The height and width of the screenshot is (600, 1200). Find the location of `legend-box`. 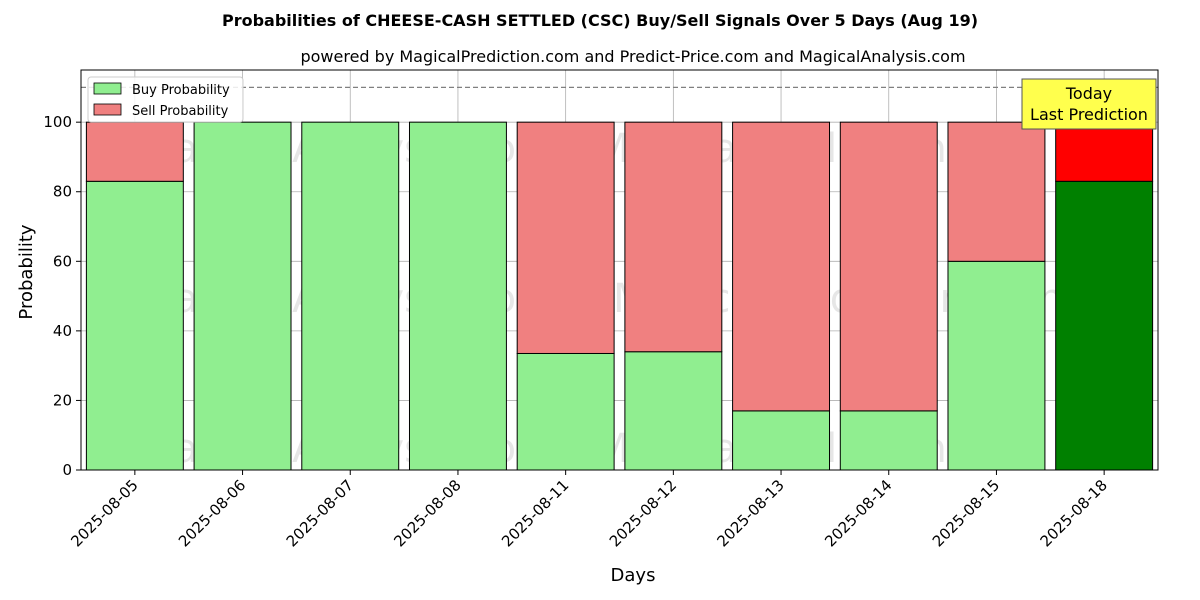

legend-box is located at coordinates (165, 99).